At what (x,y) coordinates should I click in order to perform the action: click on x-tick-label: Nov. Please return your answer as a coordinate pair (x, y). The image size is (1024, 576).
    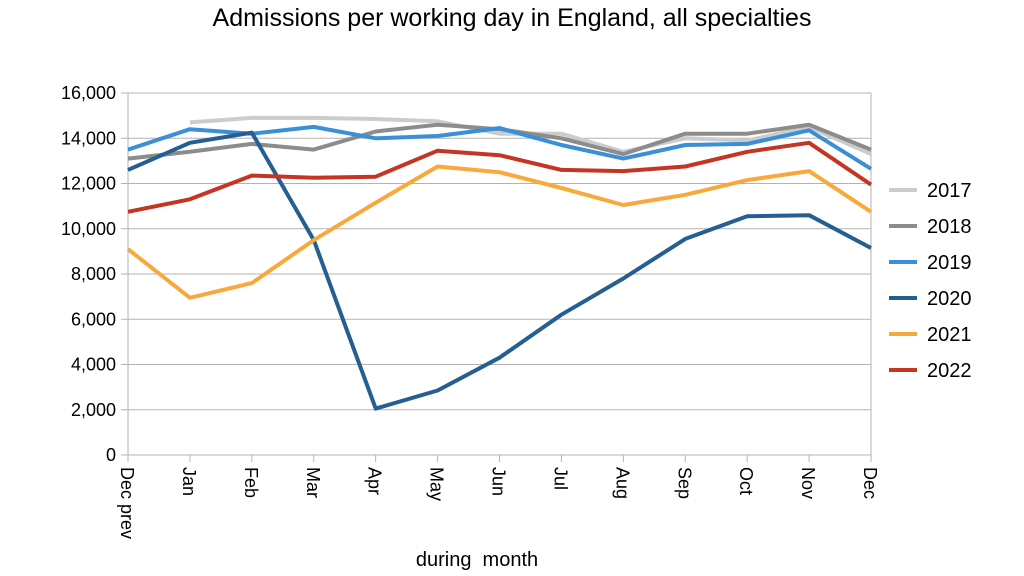
    Looking at the image, I should click on (808, 483).